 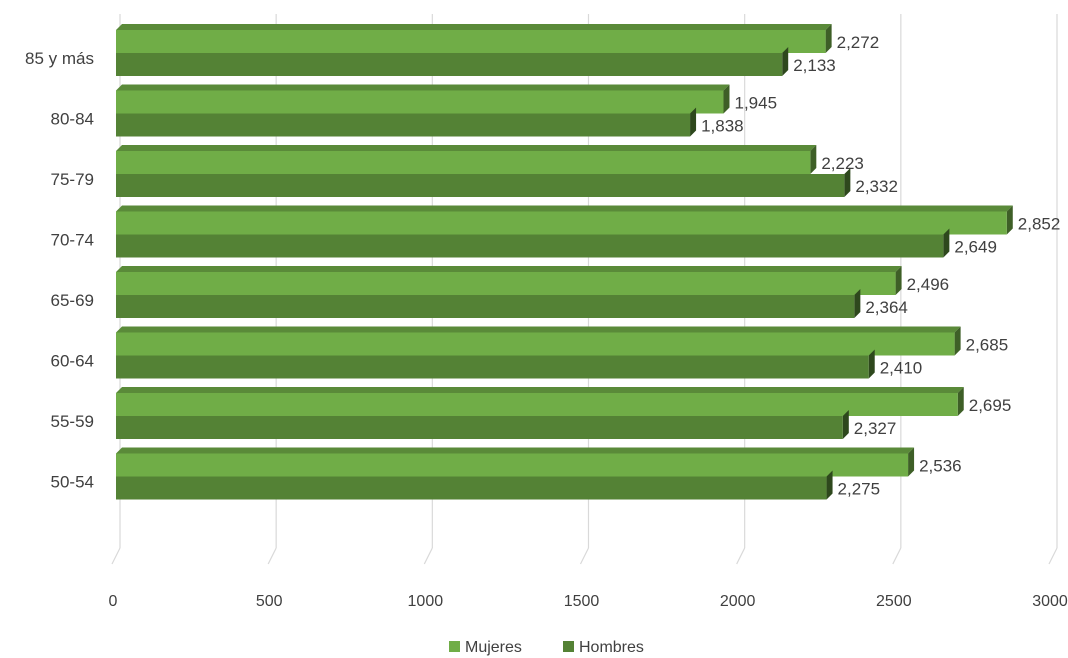 I want to click on legend-item-hombres: Hombres, so click(x=603, y=647).